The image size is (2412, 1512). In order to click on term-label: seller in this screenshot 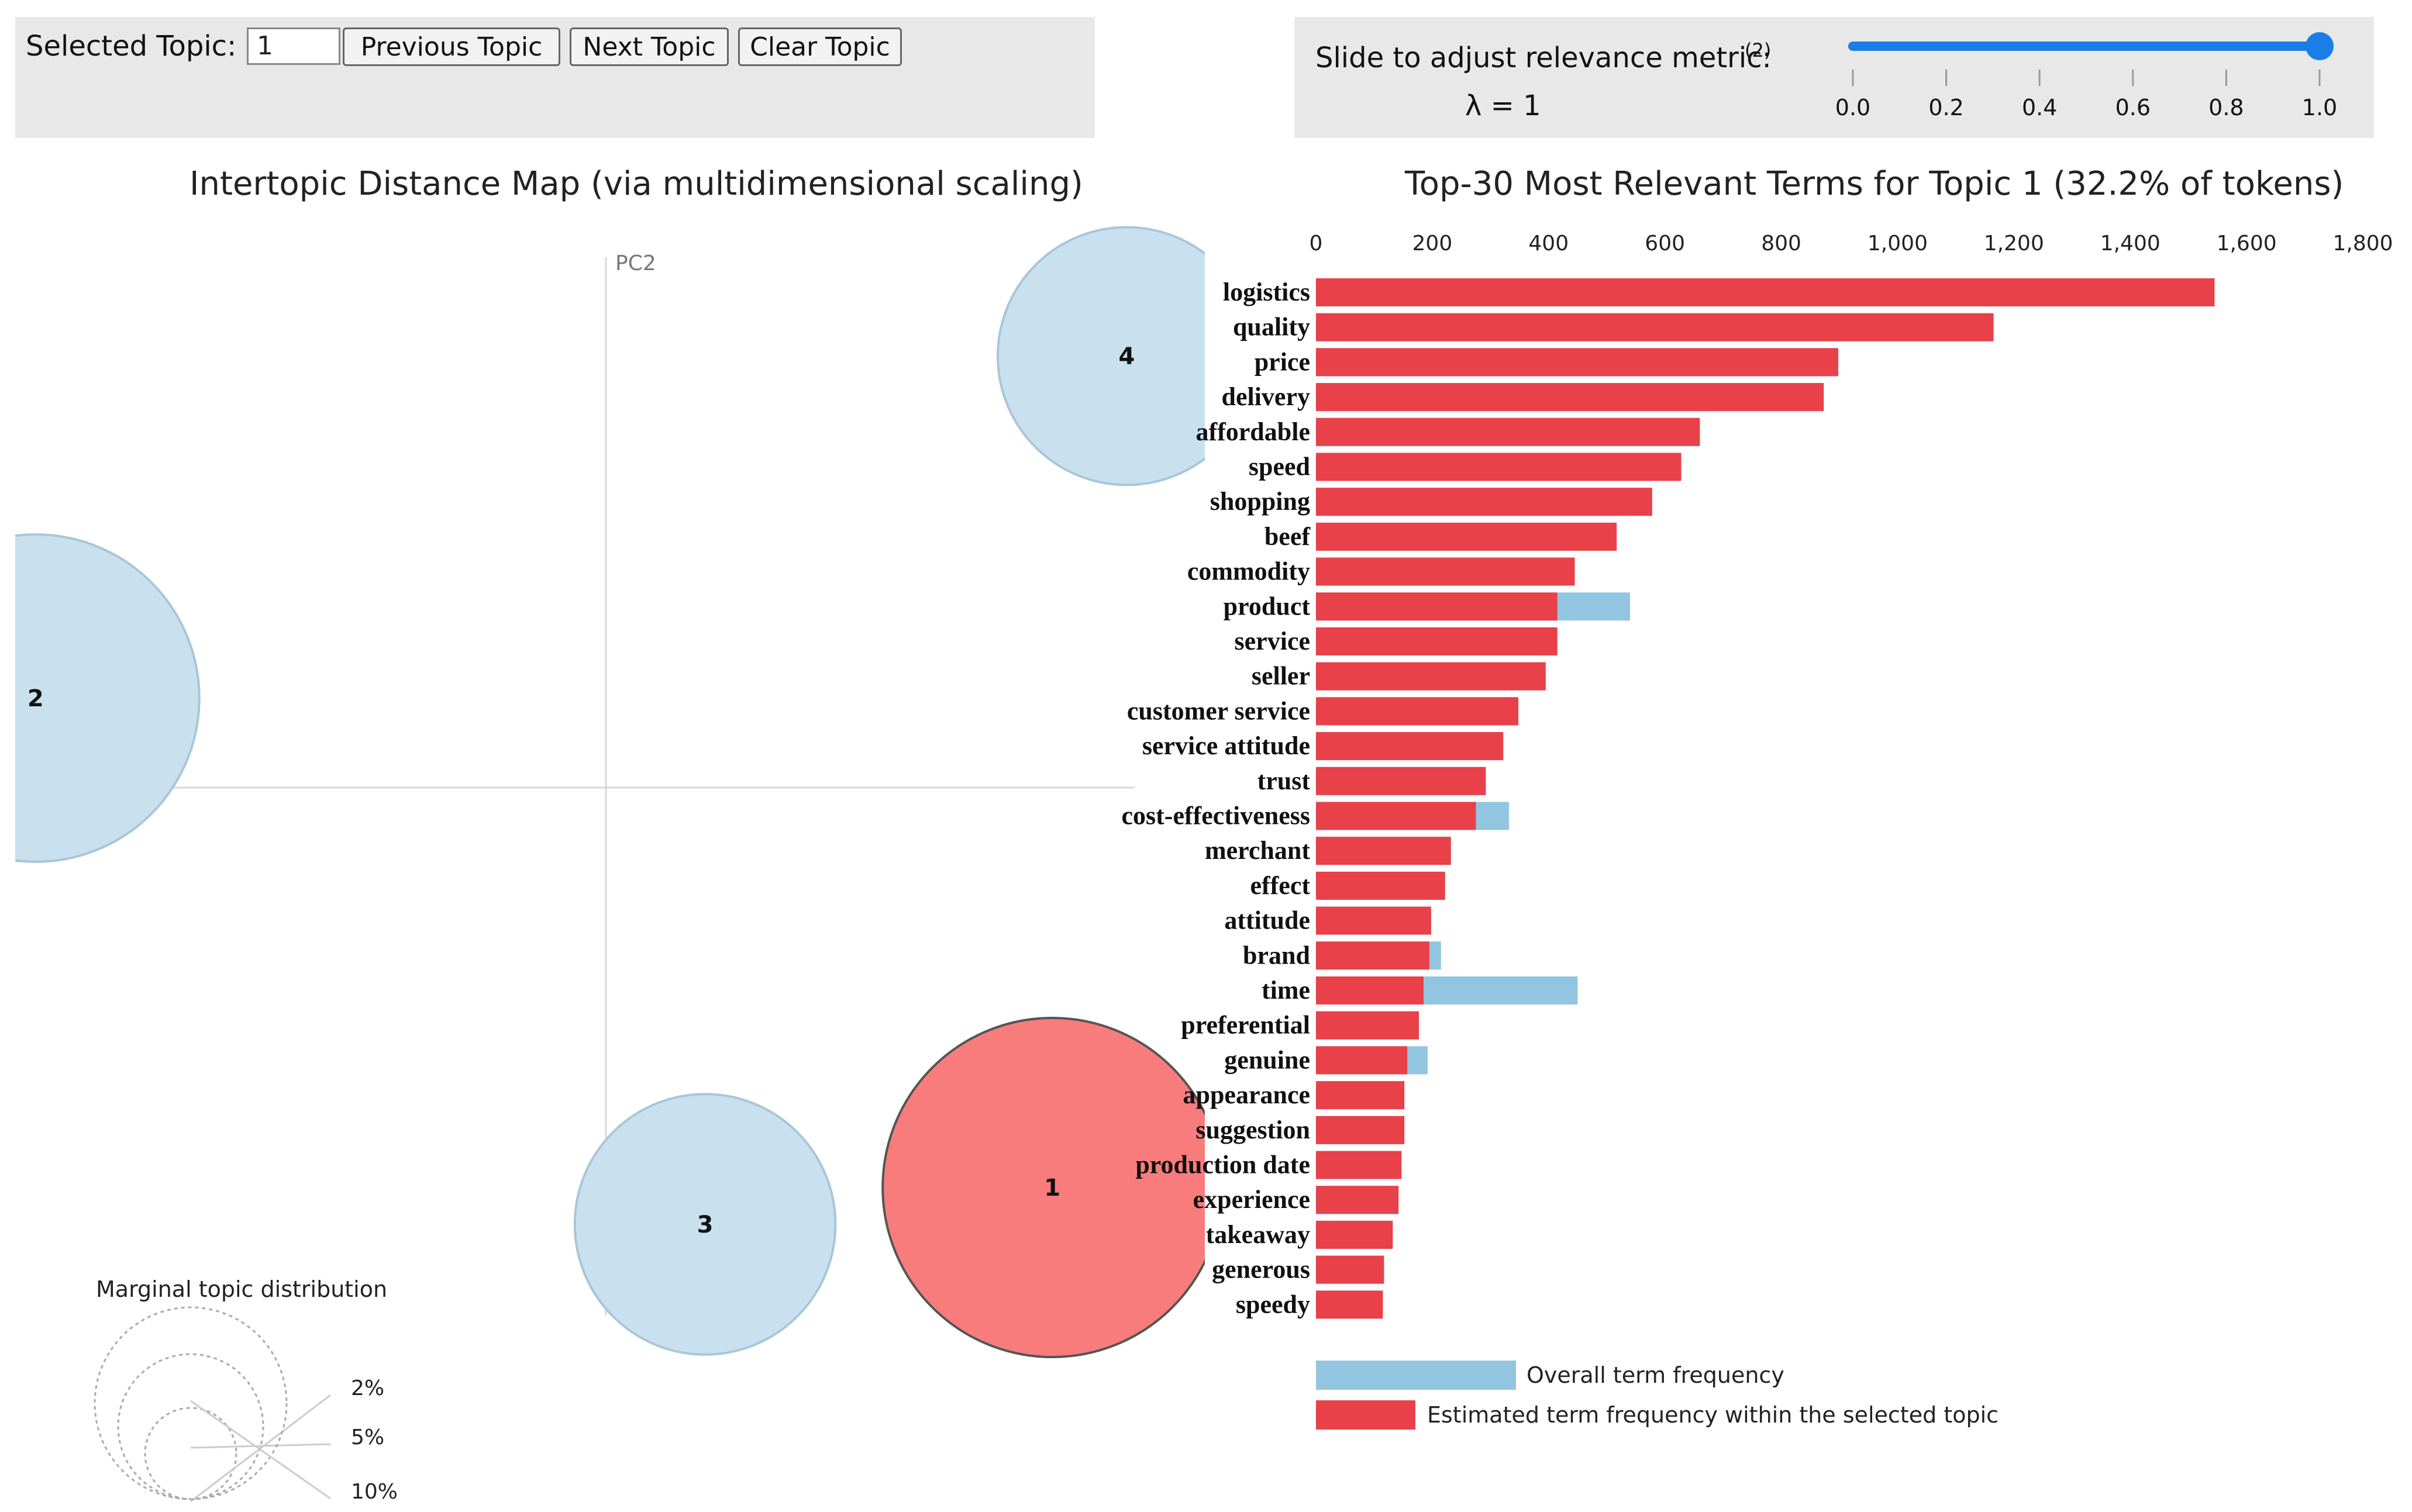, I will do `click(1281, 676)`.